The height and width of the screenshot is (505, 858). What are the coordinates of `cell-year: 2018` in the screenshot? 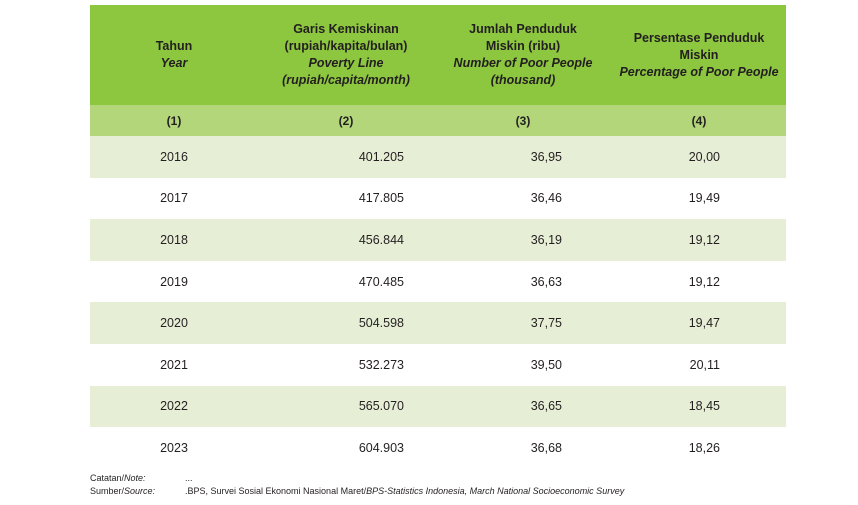 It's located at (174, 240).